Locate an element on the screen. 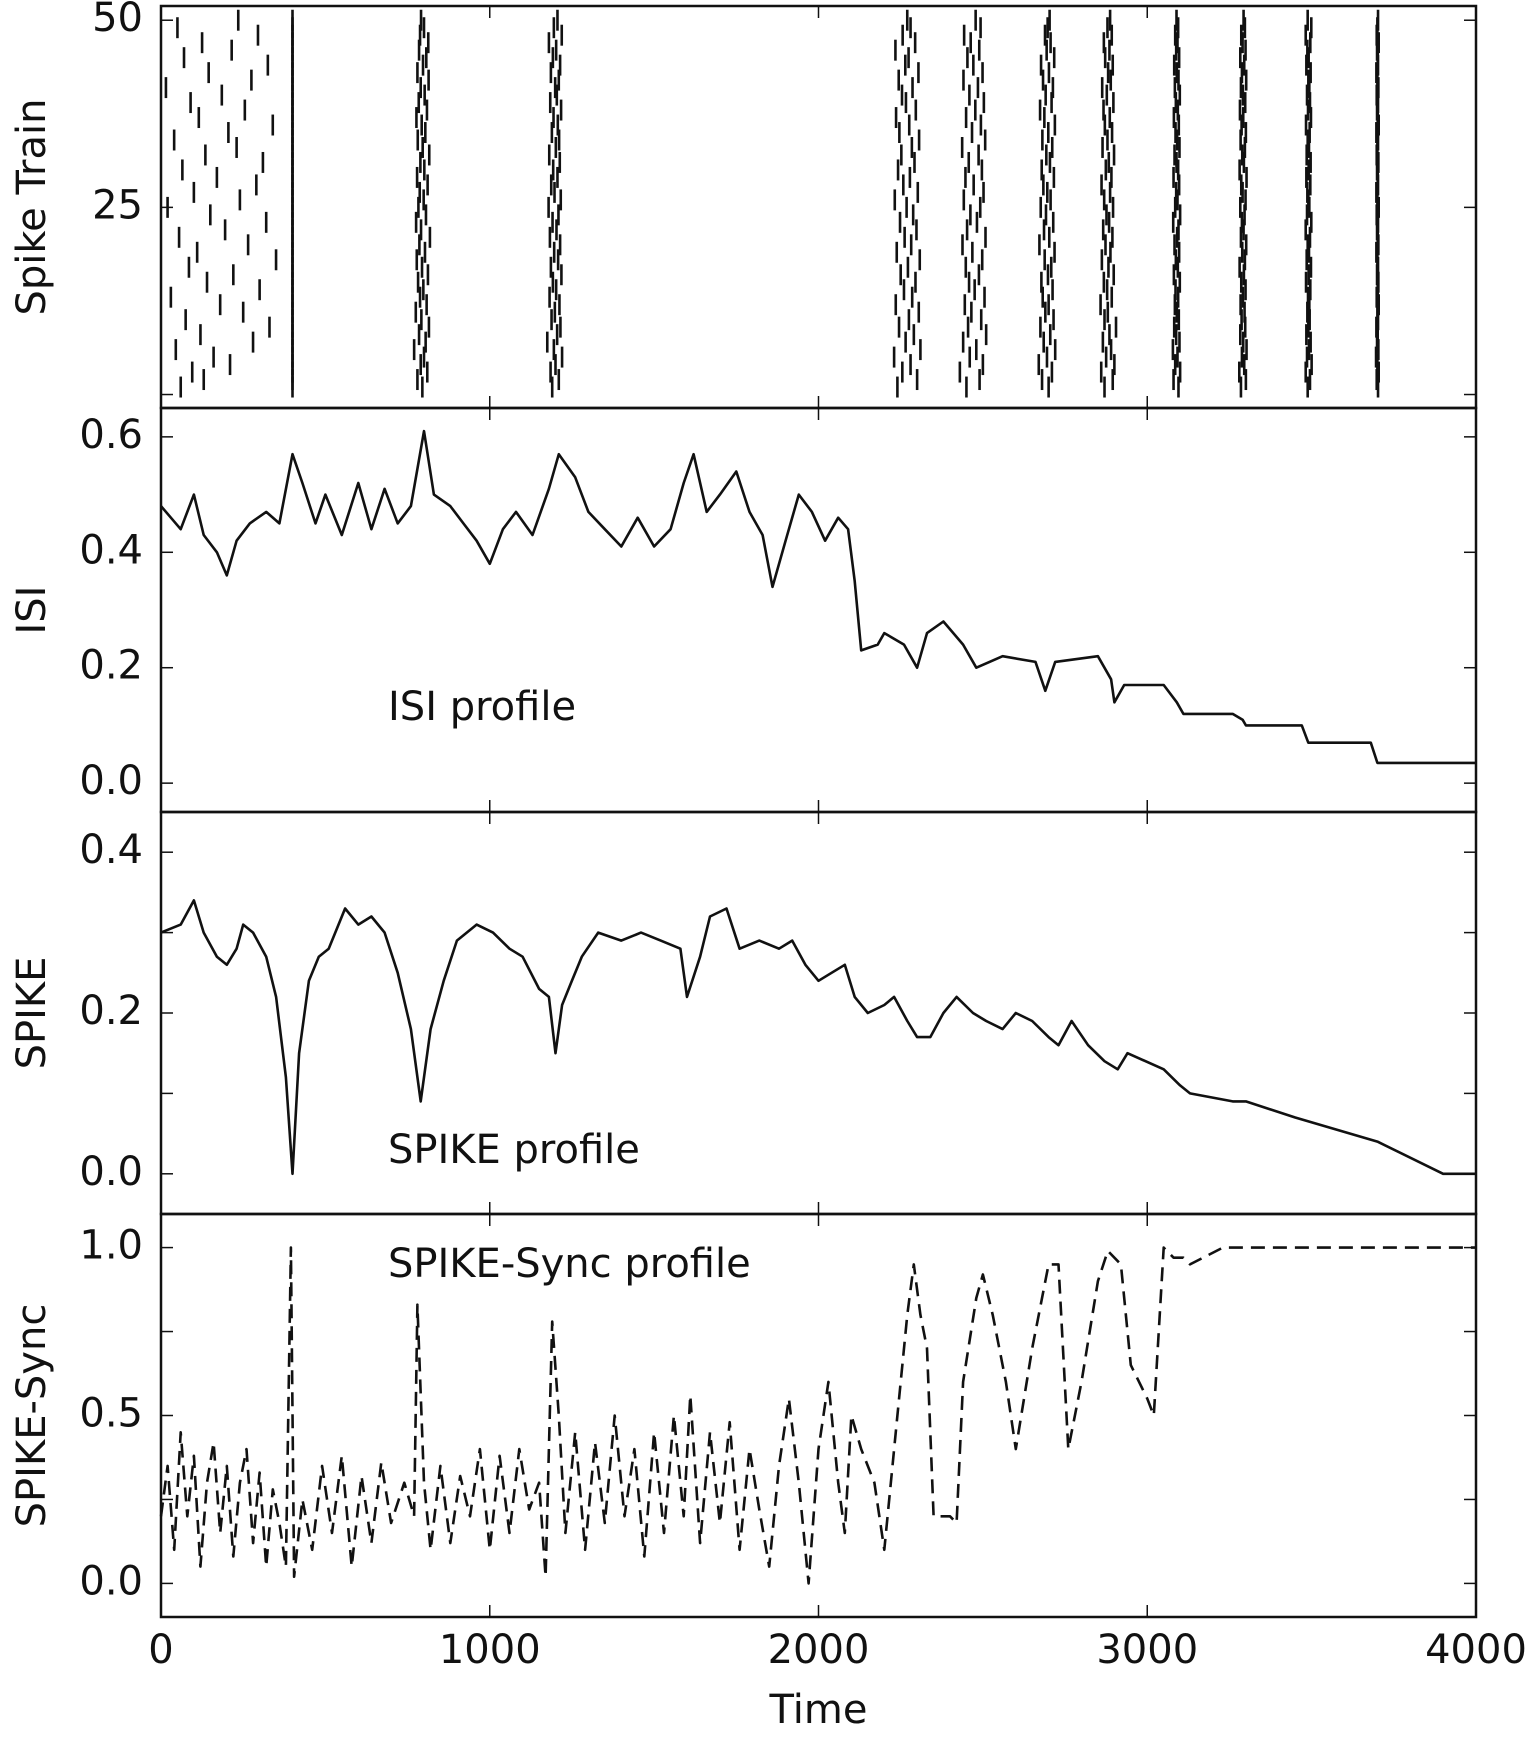 This screenshot has width=1536, height=1737. x-axis-label: Time is located at coordinates (818, 1710).